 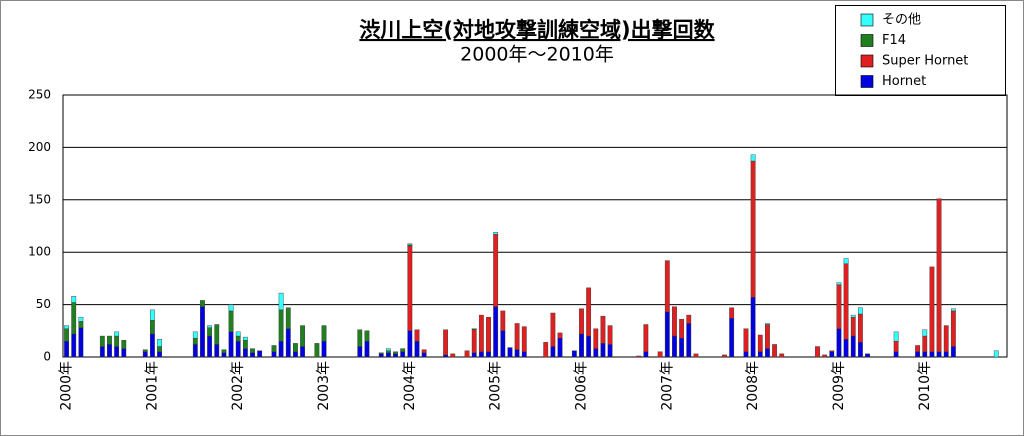 I want to click on y-tick-label: 0, so click(x=47, y=357).